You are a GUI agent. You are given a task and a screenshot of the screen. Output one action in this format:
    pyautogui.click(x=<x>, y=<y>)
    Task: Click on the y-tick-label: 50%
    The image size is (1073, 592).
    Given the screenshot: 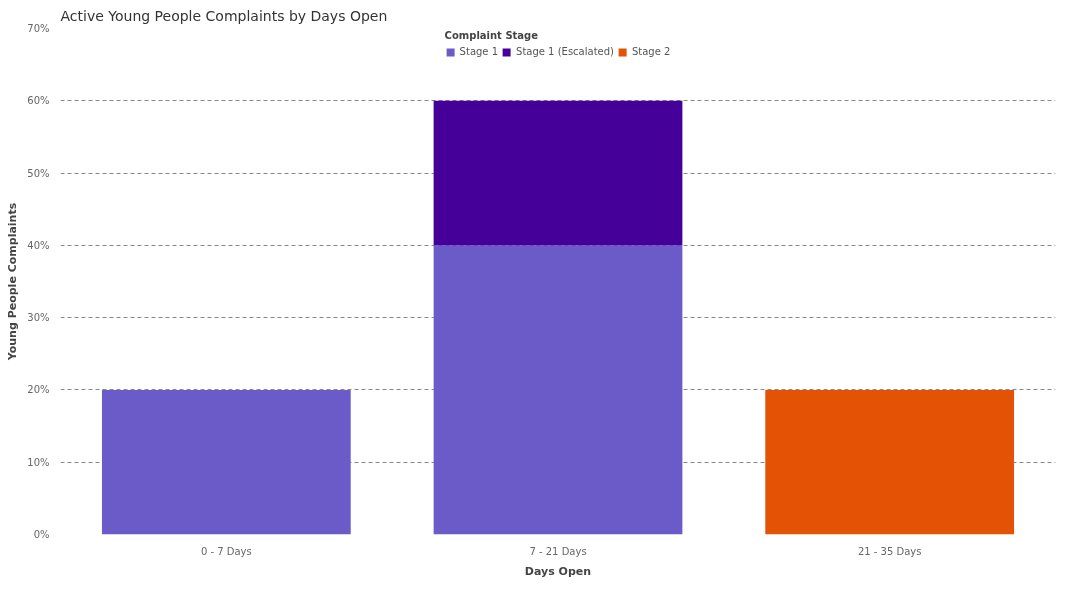 What is the action you would take?
    pyautogui.click(x=38, y=173)
    